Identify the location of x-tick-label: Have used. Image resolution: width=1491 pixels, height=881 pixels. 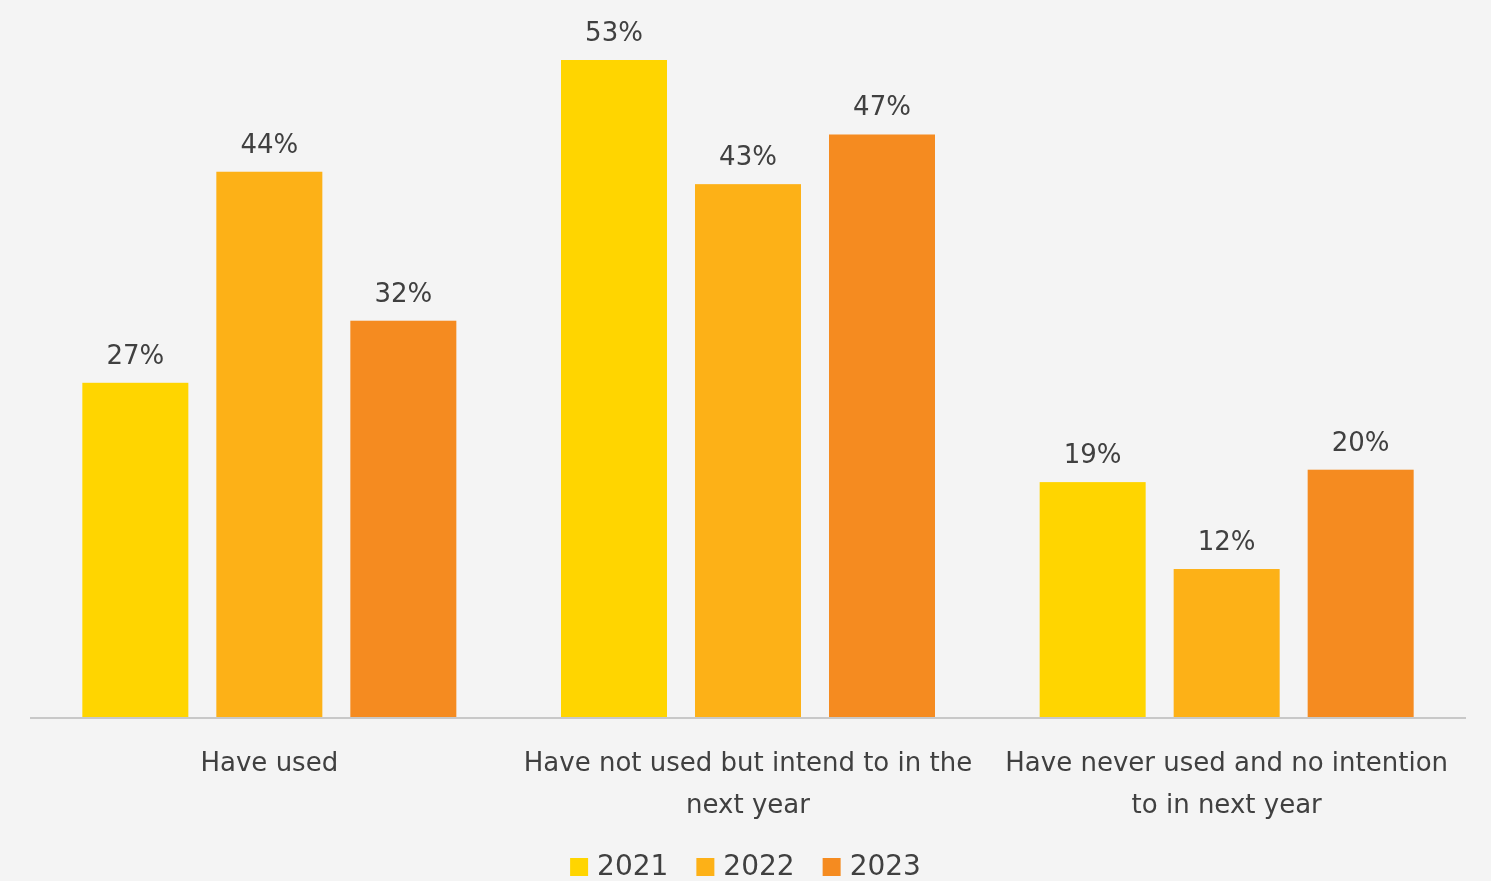
(269, 762).